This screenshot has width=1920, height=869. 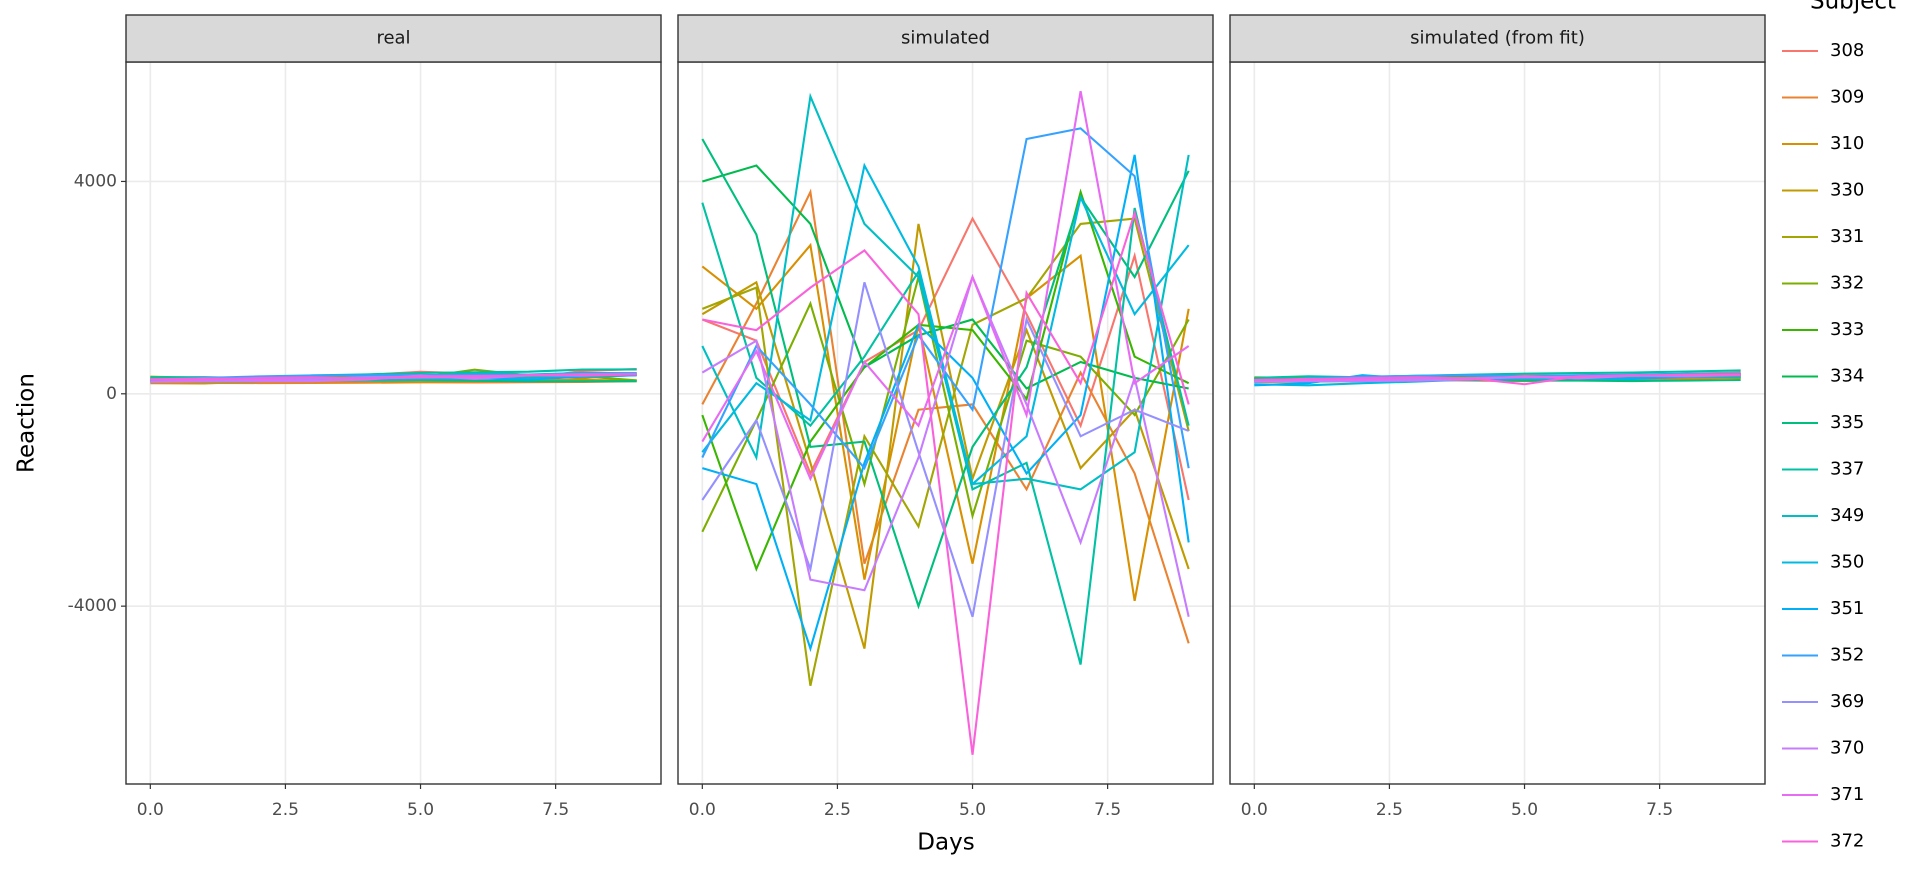 I want to click on legend-label: 334, so click(x=1847, y=376).